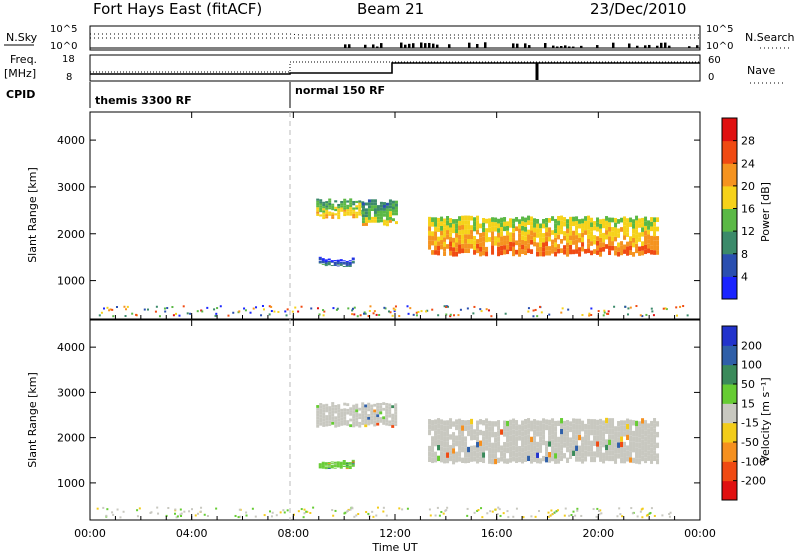  I want to click on time-tick-label: 00:00, so click(700, 533).